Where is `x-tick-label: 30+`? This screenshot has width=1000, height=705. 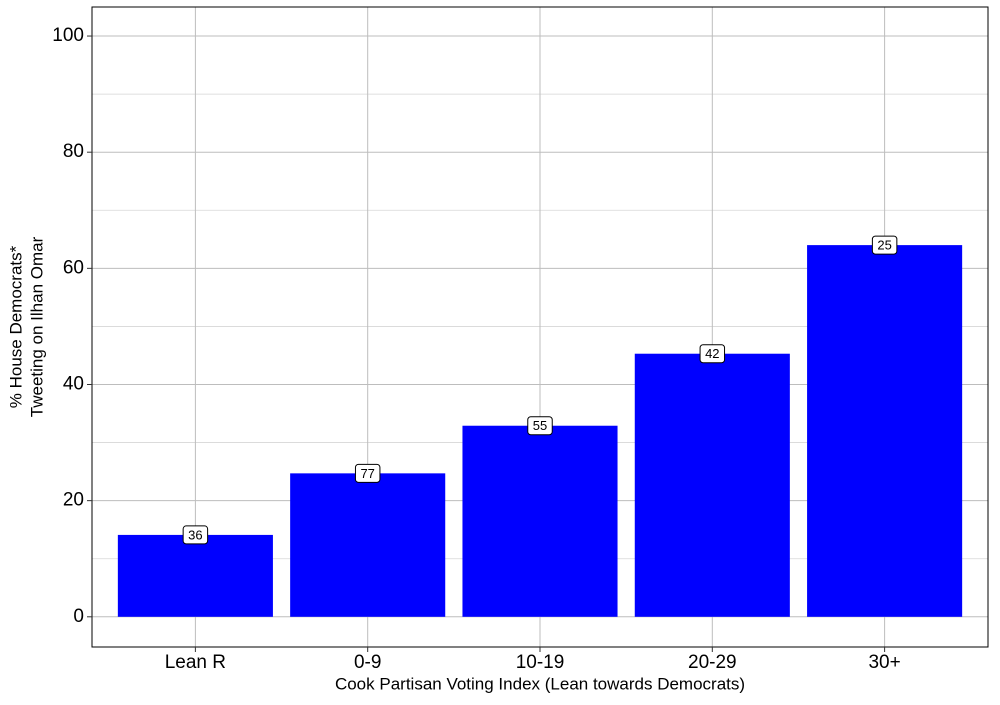 x-tick-label: 30+ is located at coordinates (884, 662).